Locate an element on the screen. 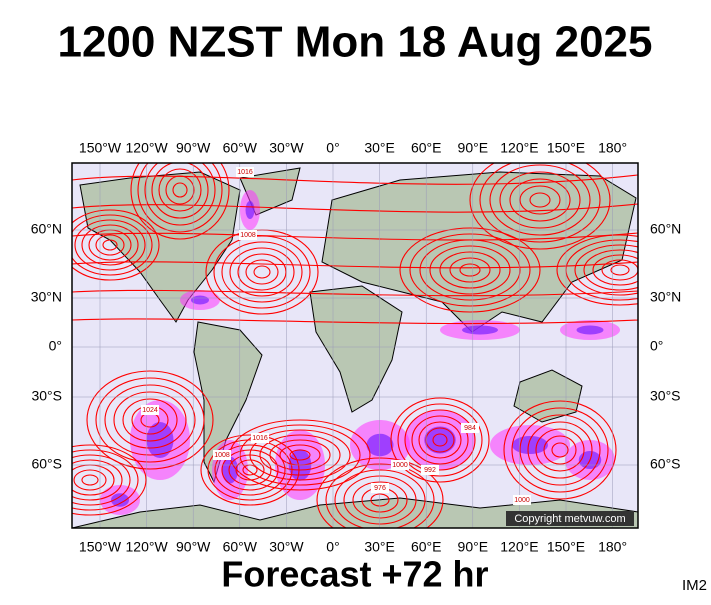  copyright: Copyright metvuw.com is located at coordinates (569, 519).